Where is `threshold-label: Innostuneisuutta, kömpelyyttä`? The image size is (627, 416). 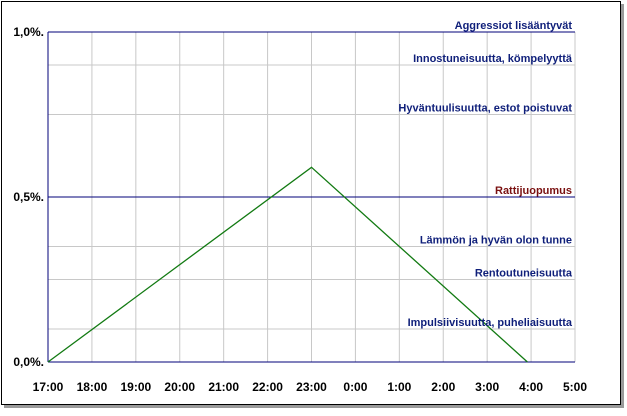
threshold-label: Innostuneisuutta, kömpelyyttä is located at coordinates (493, 59).